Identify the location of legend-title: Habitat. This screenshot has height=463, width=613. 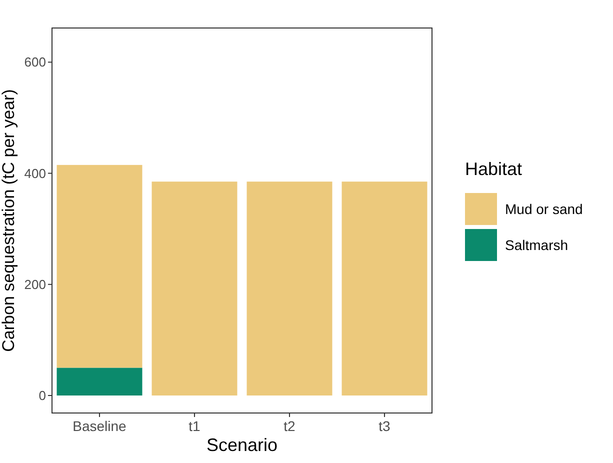
(493, 169).